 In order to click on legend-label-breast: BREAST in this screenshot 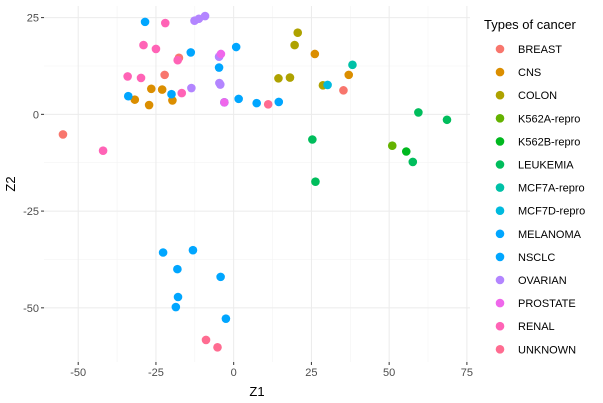, I will do `click(540, 50)`.